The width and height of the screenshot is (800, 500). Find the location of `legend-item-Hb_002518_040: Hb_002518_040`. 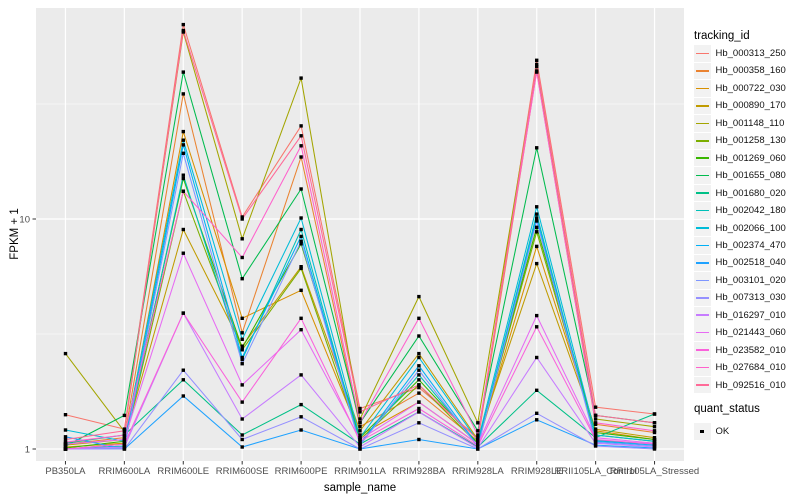

legend-item-Hb_002518_040: Hb_002518_040 is located at coordinates (740, 263).